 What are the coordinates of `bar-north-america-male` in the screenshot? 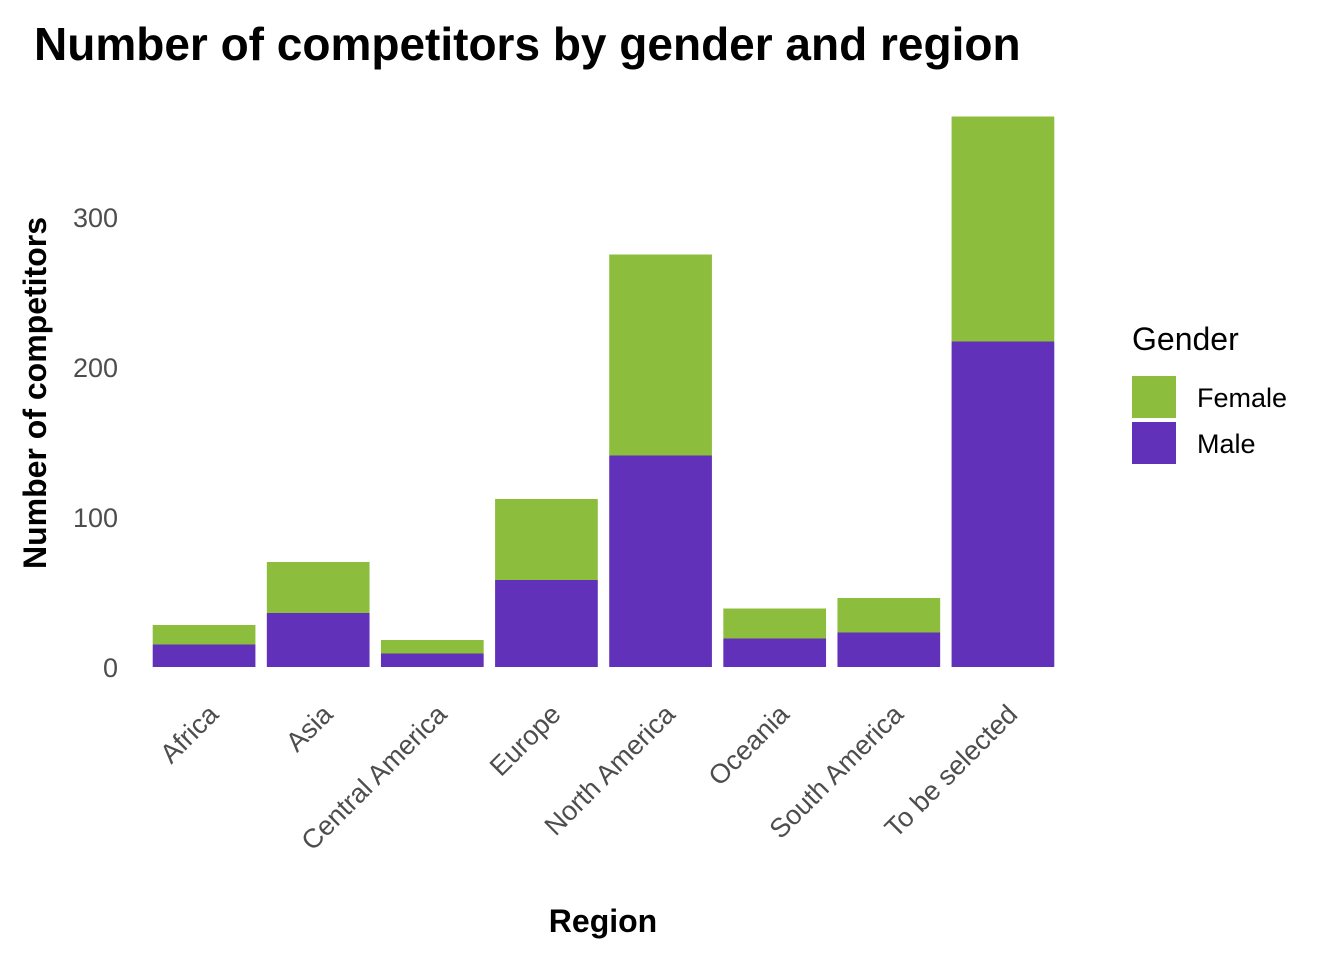 It's located at (660, 561).